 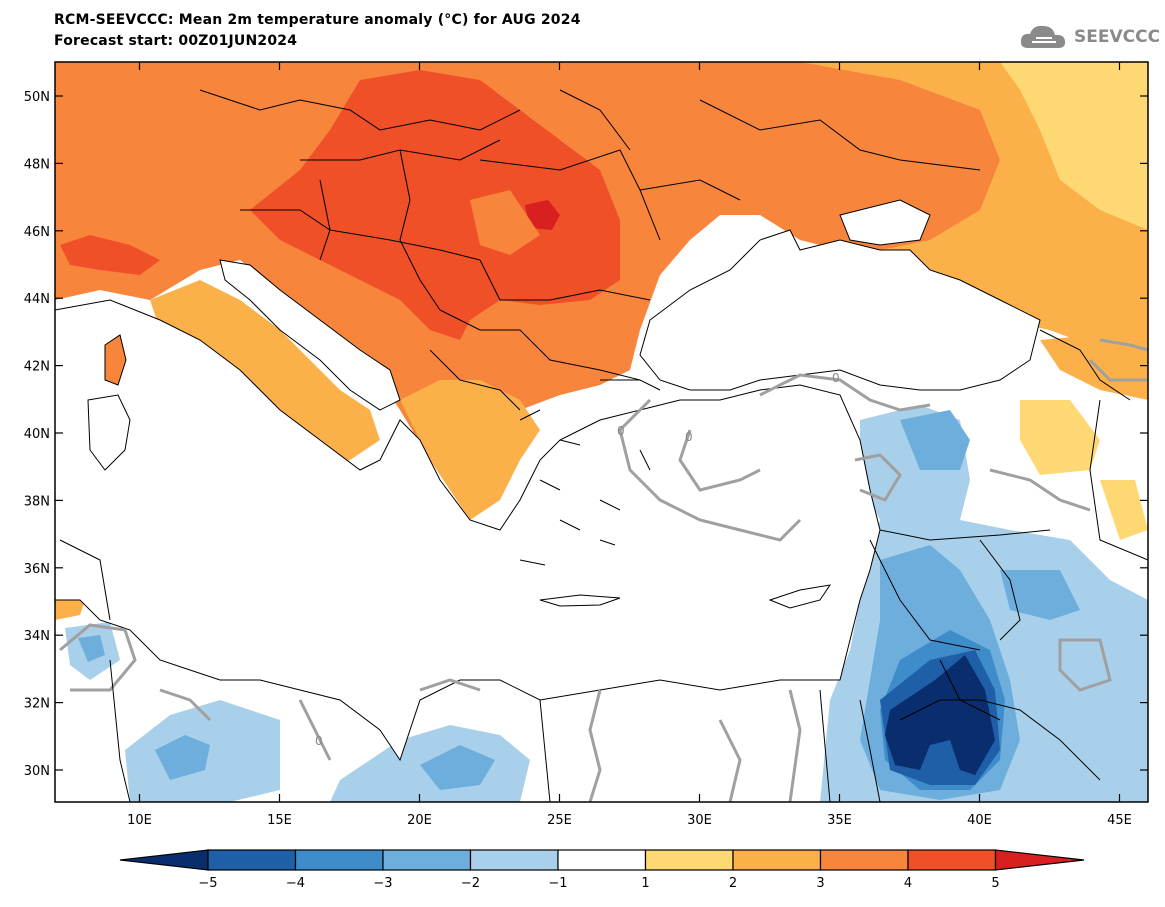 What do you see at coordinates (176, 41) in the screenshot?
I see `forecast-start-label: Forecast start: 00Z01JUN2024` at bounding box center [176, 41].